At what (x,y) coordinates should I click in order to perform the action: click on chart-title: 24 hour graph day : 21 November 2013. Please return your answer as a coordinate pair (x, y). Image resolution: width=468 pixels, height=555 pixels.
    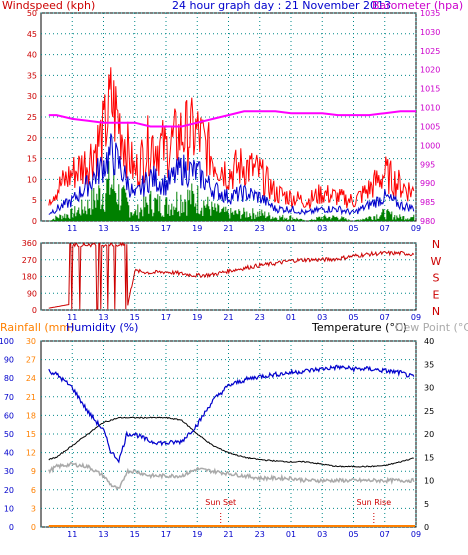
    Looking at the image, I should click on (281, 6).